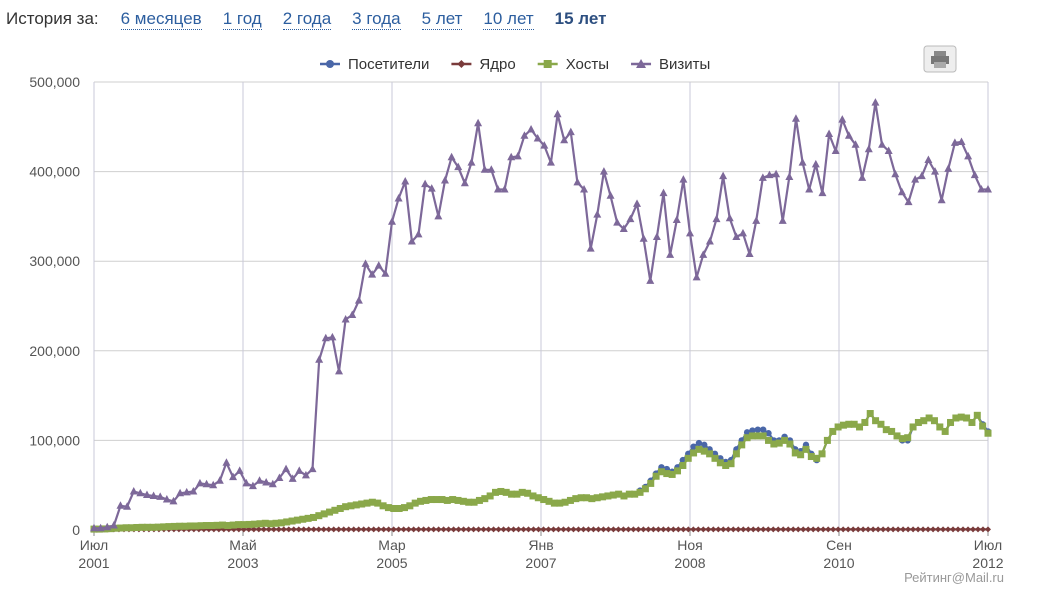 The image size is (1044, 616). Describe the element at coordinates (330, 64) in the screenshot. I see `legend-marker-Посетители` at that location.